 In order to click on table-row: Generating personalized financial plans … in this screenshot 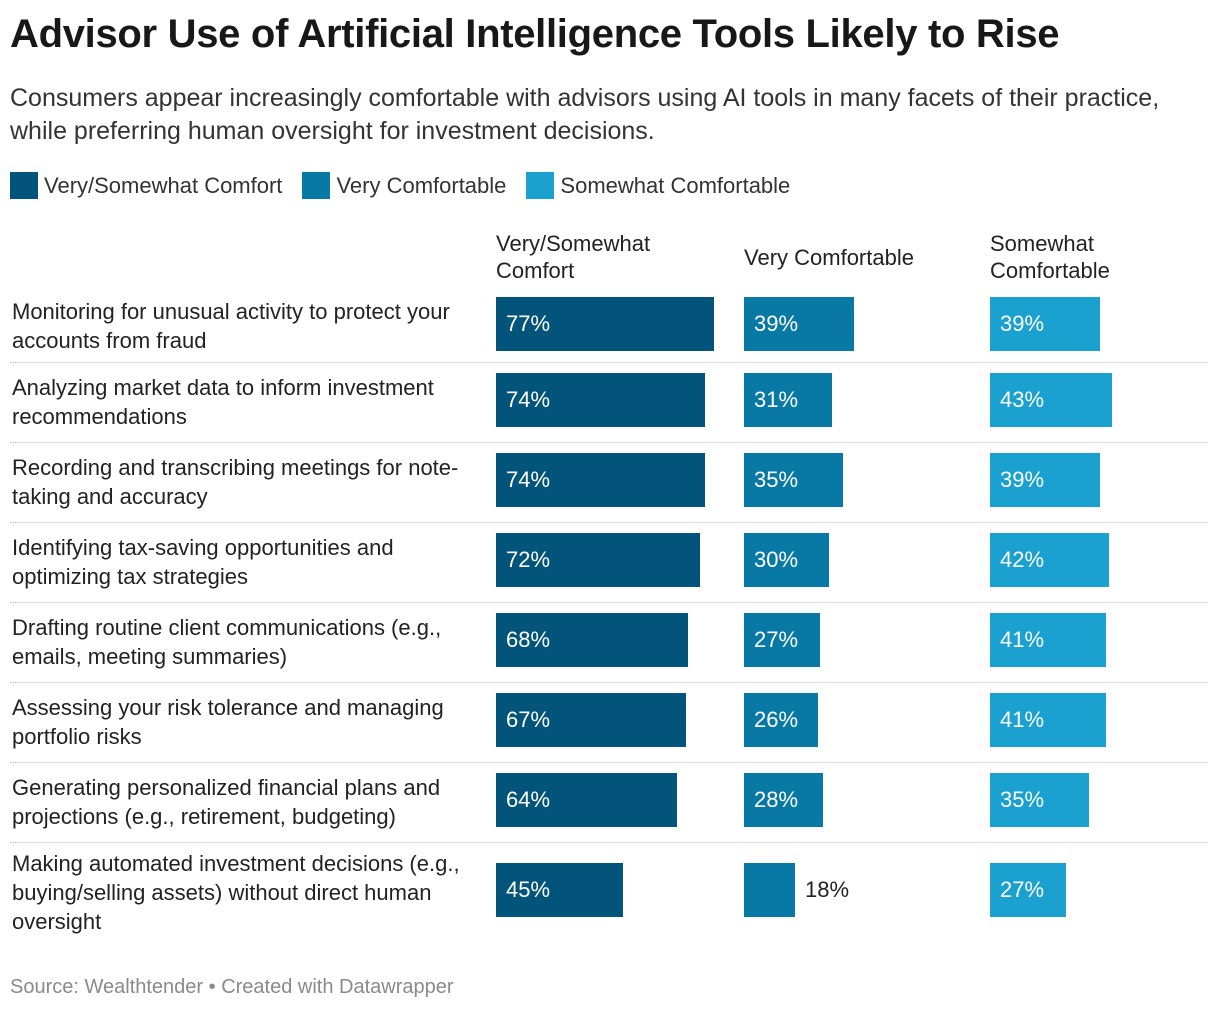, I will do `click(609, 802)`.